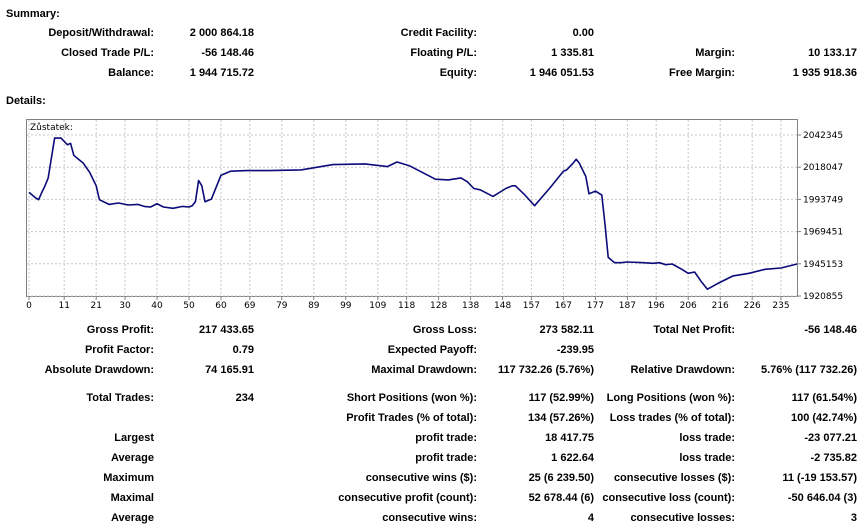 This screenshot has height=528, width=864. Describe the element at coordinates (824, 73) in the screenshot. I see `summary-value-free-margin: 1 935 918.36` at that location.